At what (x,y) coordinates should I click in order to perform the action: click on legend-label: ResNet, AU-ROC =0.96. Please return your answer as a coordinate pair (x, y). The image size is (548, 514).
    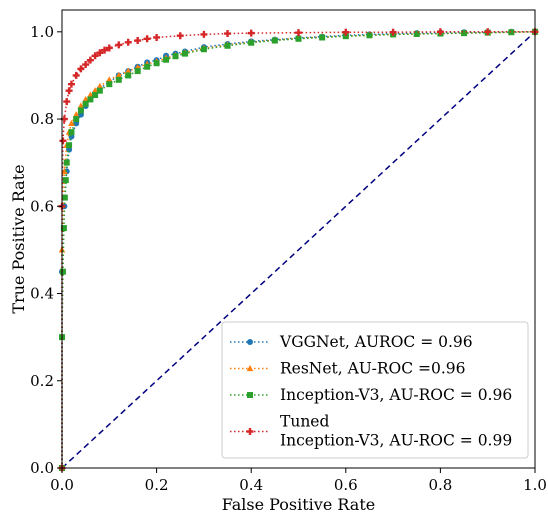
    Looking at the image, I should click on (373, 369).